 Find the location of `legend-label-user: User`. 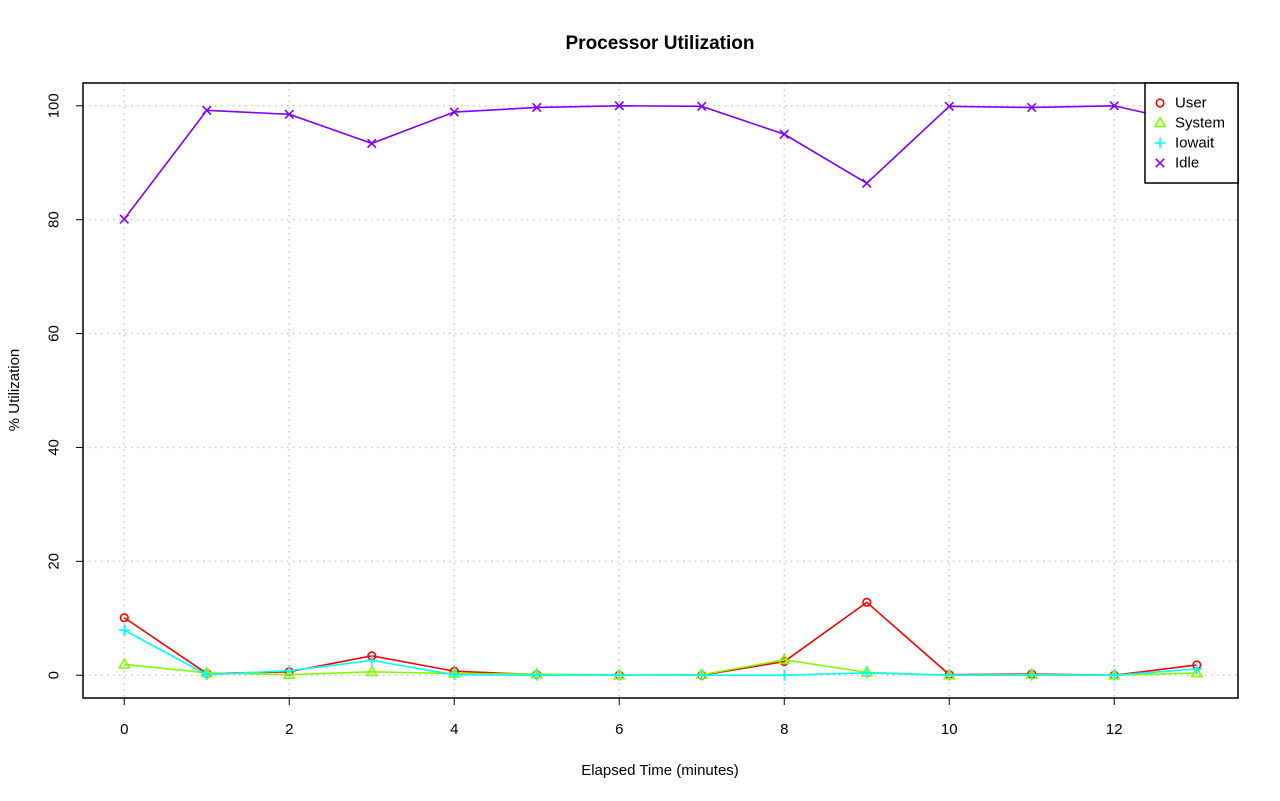

legend-label-user: User is located at coordinates (1191, 103).